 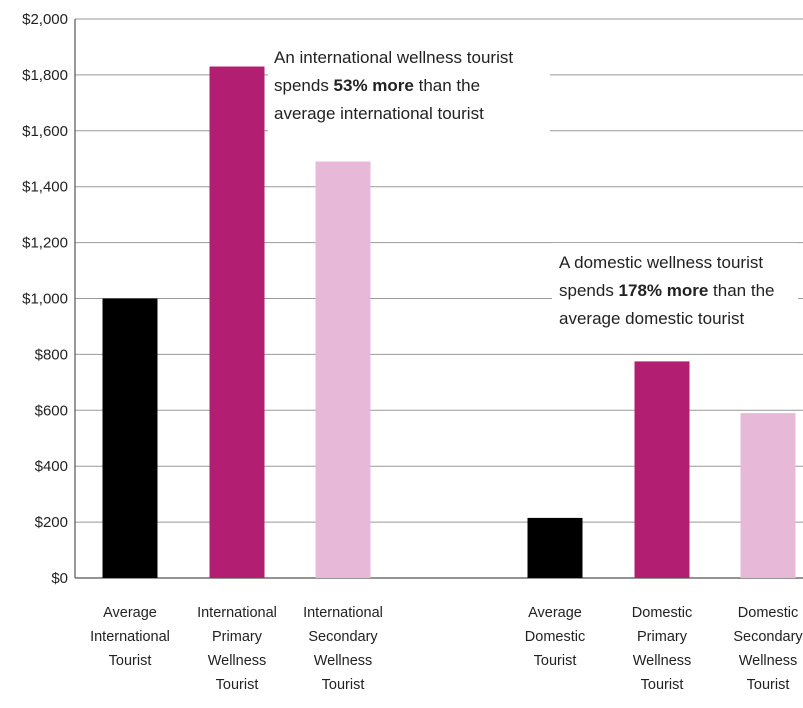 What do you see at coordinates (45, 131) in the screenshot?
I see `y-tick-label: $1,600` at bounding box center [45, 131].